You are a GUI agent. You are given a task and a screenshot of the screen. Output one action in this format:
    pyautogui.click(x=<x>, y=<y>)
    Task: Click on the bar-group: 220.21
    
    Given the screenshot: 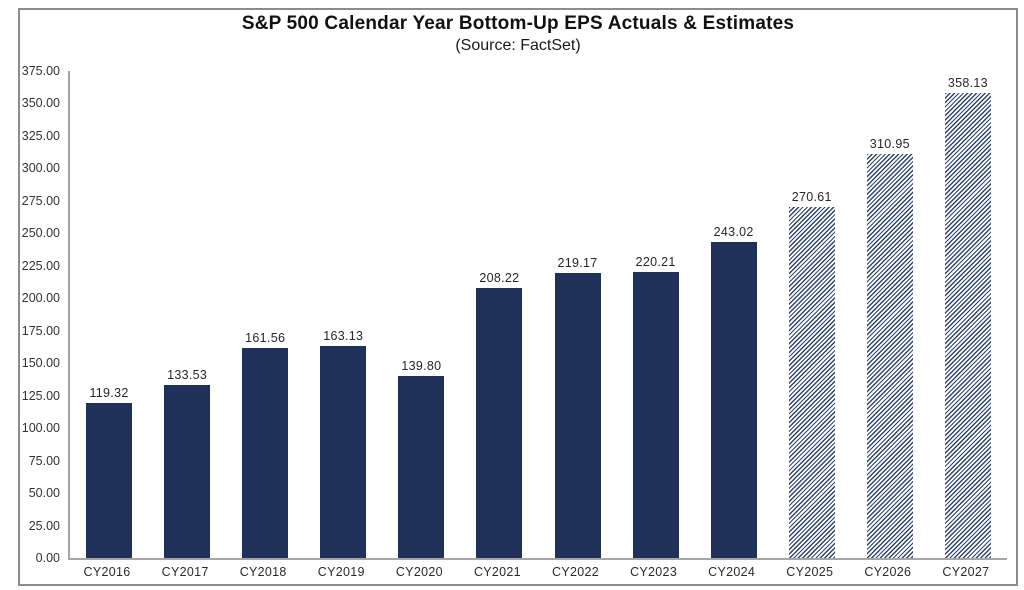 What is the action you would take?
    pyautogui.click(x=656, y=314)
    